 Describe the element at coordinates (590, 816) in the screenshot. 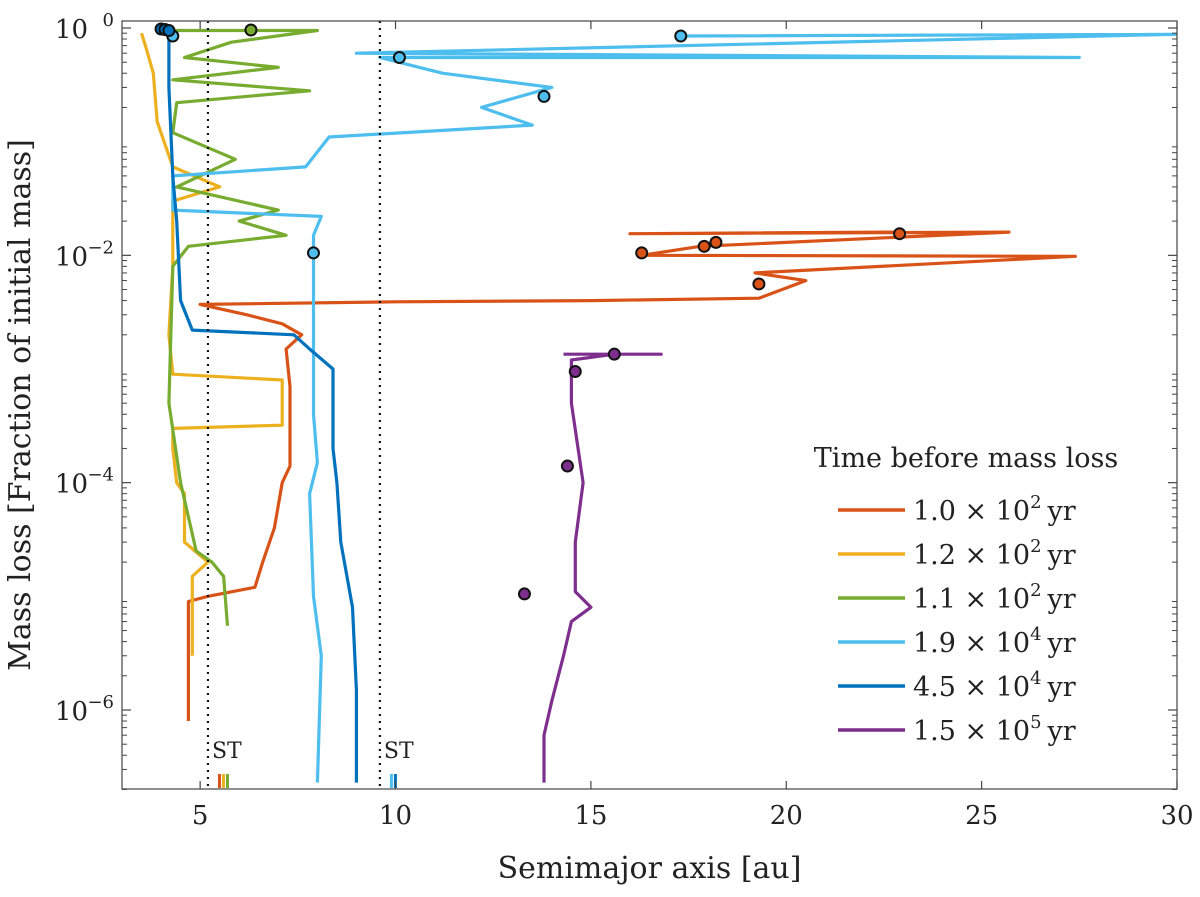

I see `x-tick-label-2: 15` at that location.